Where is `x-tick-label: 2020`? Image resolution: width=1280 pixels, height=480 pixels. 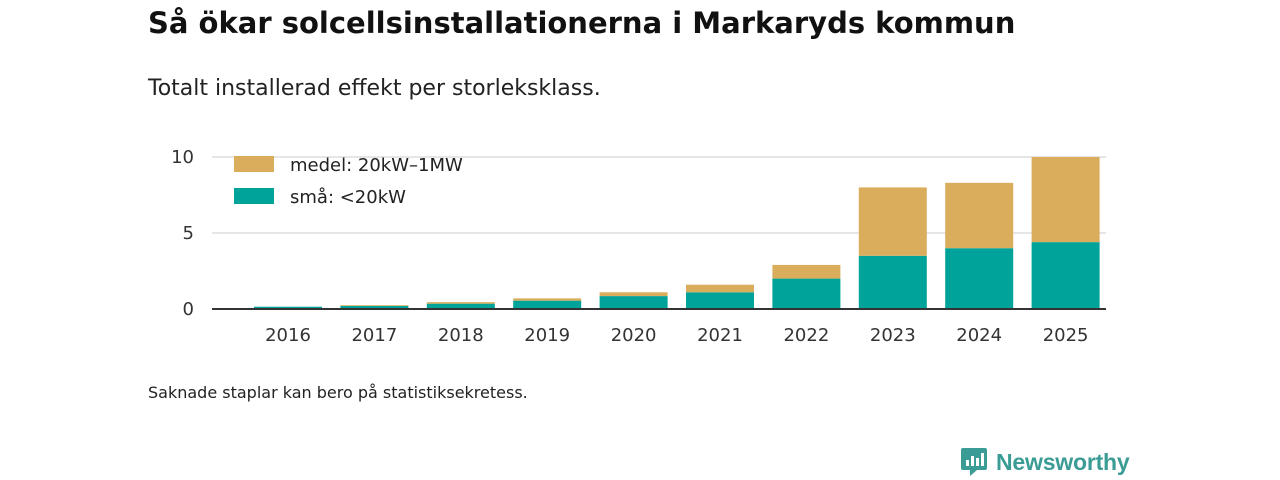 x-tick-label: 2020 is located at coordinates (634, 335).